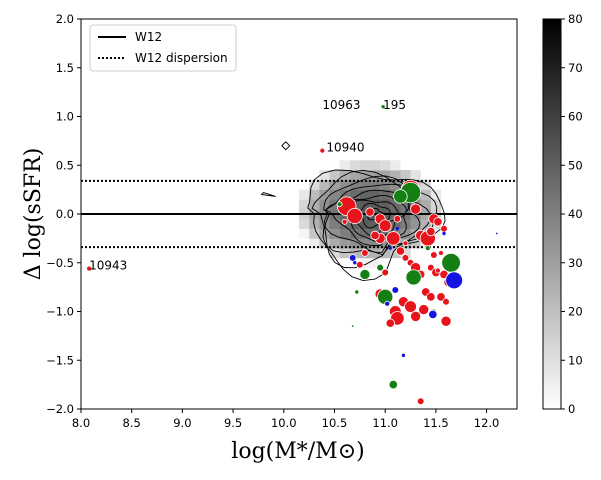  What do you see at coordinates (60, 360) in the screenshot?
I see `y-tick-label: −1.5` at bounding box center [60, 360].